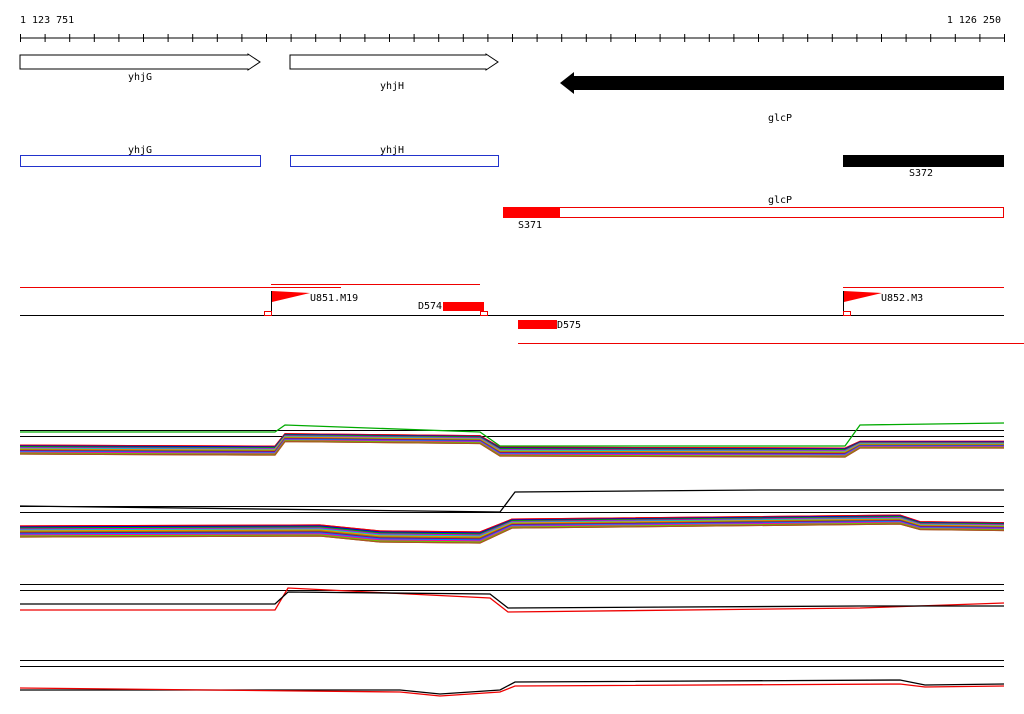  I want to click on segment-box, so click(753, 212).